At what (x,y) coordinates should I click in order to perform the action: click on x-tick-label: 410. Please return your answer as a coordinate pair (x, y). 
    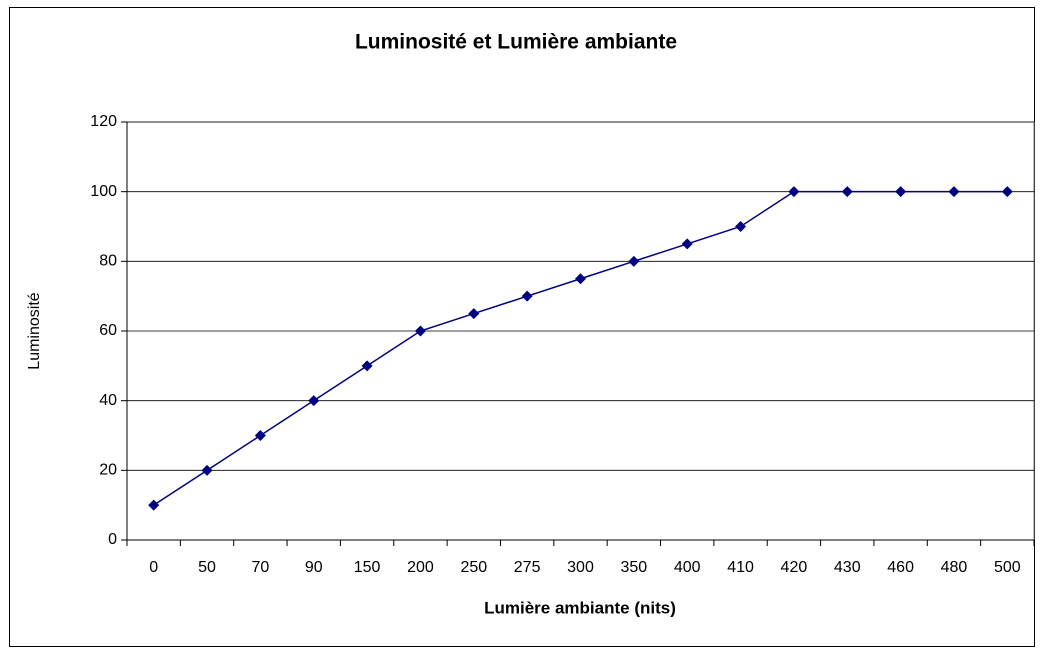
    Looking at the image, I should click on (740, 567).